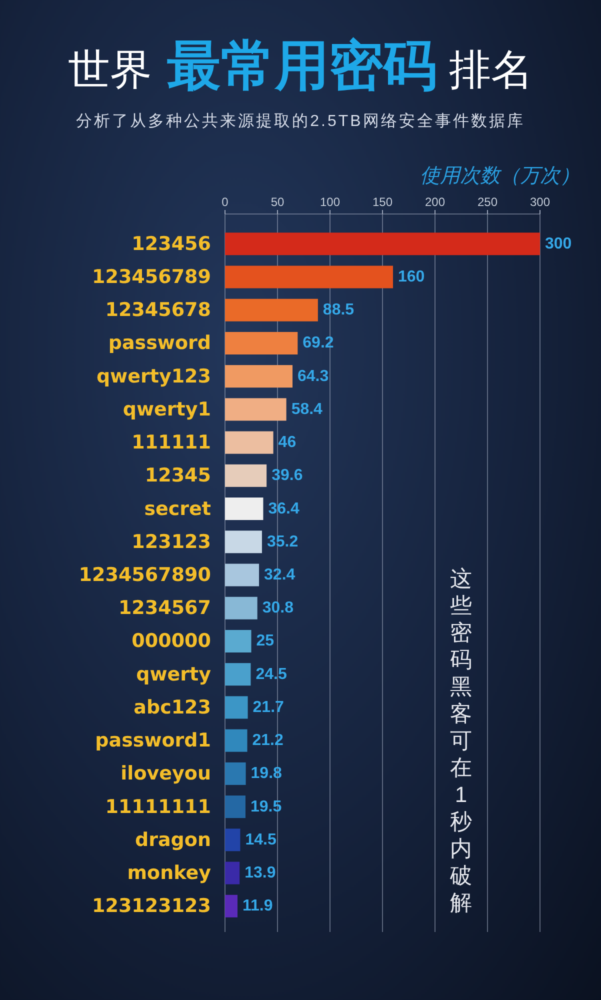 The width and height of the screenshot is (601, 1000). What do you see at coordinates (284, 509) in the screenshot?
I see `data-label: 36.4` at bounding box center [284, 509].